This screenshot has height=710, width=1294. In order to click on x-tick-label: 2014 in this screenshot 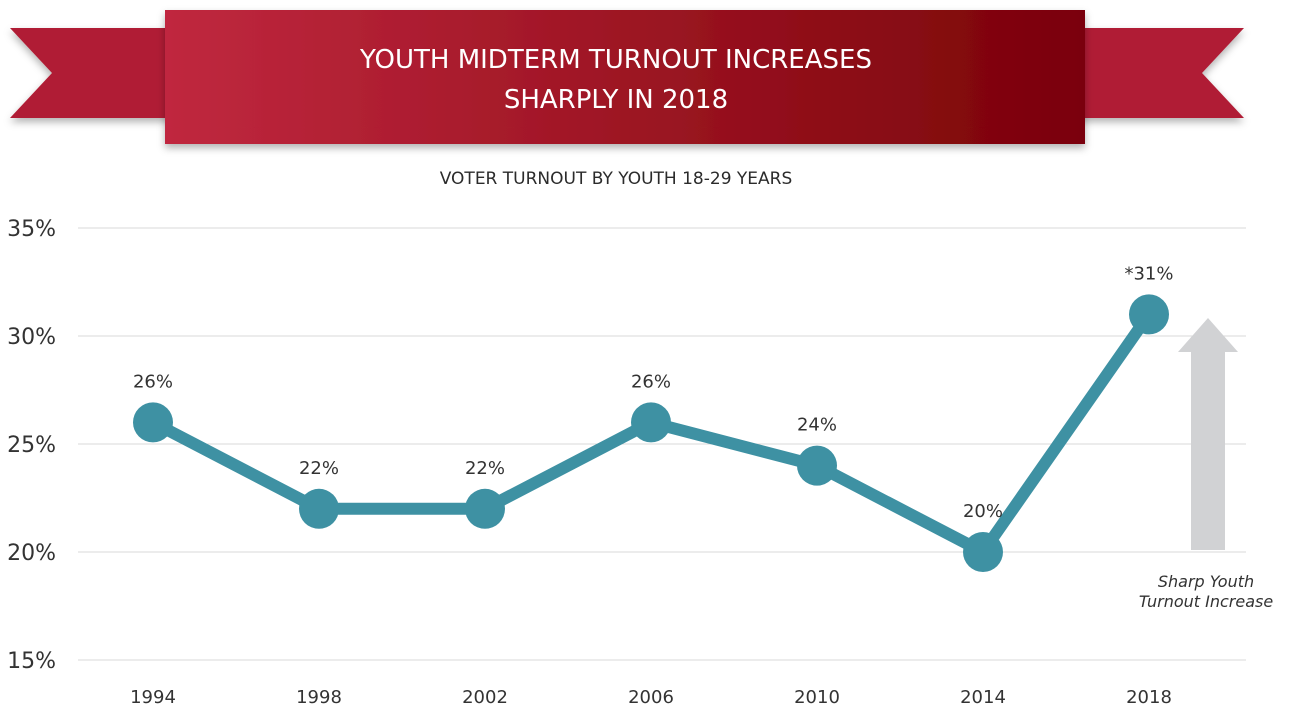, I will do `click(983, 697)`.